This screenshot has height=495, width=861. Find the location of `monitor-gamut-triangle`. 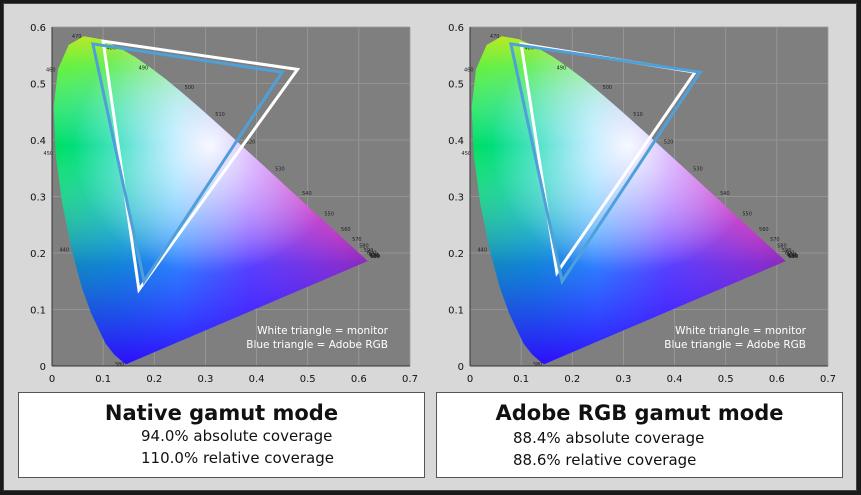

monitor-gamut-triangle is located at coordinates (201, 166).